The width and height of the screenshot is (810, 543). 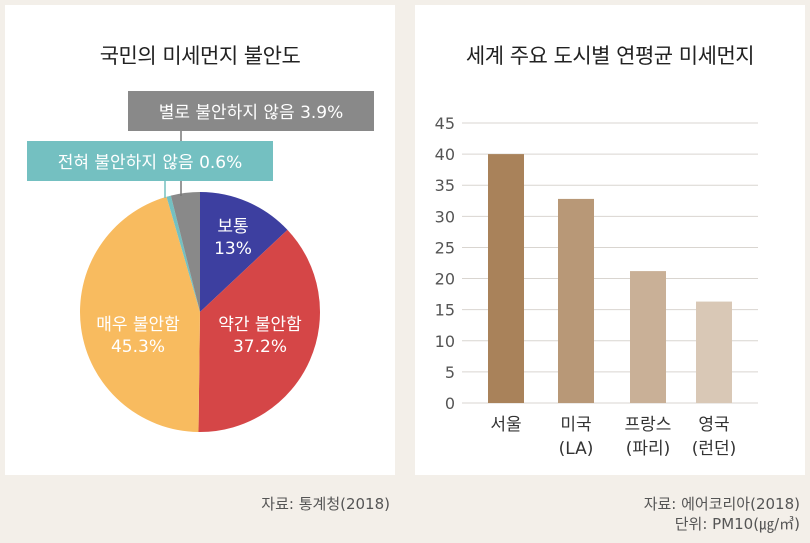 What do you see at coordinates (714, 449) in the screenshot?
I see `x-tick-label: (런던)` at bounding box center [714, 449].